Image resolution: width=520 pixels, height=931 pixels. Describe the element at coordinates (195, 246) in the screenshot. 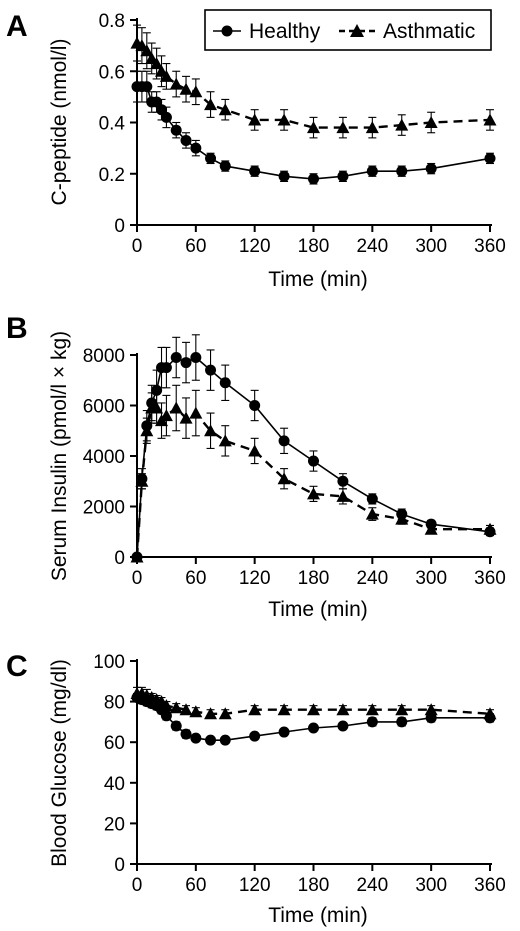

I see `x-tick-label: 60` at that location.